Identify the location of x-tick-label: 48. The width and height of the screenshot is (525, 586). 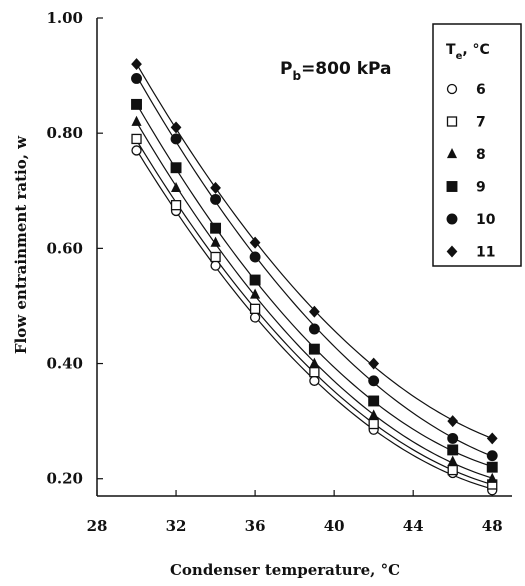
(492, 526).